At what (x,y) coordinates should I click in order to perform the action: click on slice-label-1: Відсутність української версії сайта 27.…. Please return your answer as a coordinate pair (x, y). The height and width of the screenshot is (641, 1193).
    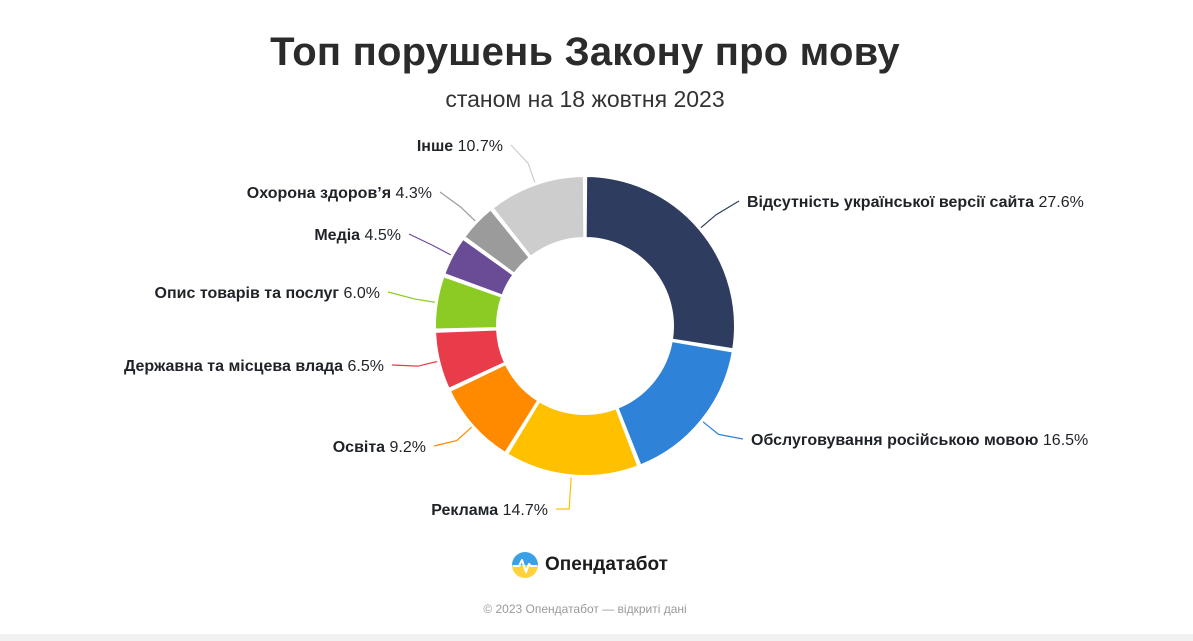
    Looking at the image, I should click on (915, 202).